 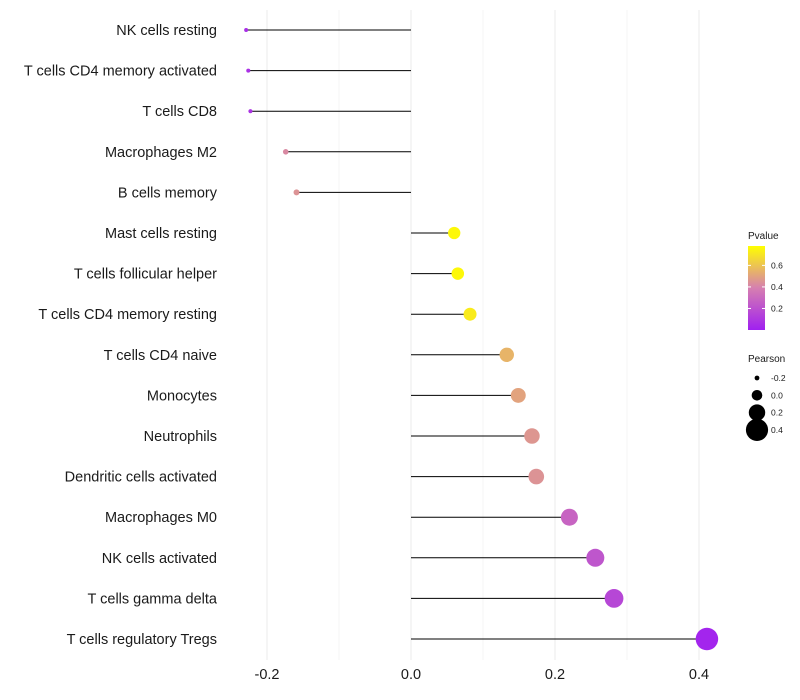 What do you see at coordinates (777, 413) in the screenshot?
I see `size-legend-label: 0.2` at bounding box center [777, 413].